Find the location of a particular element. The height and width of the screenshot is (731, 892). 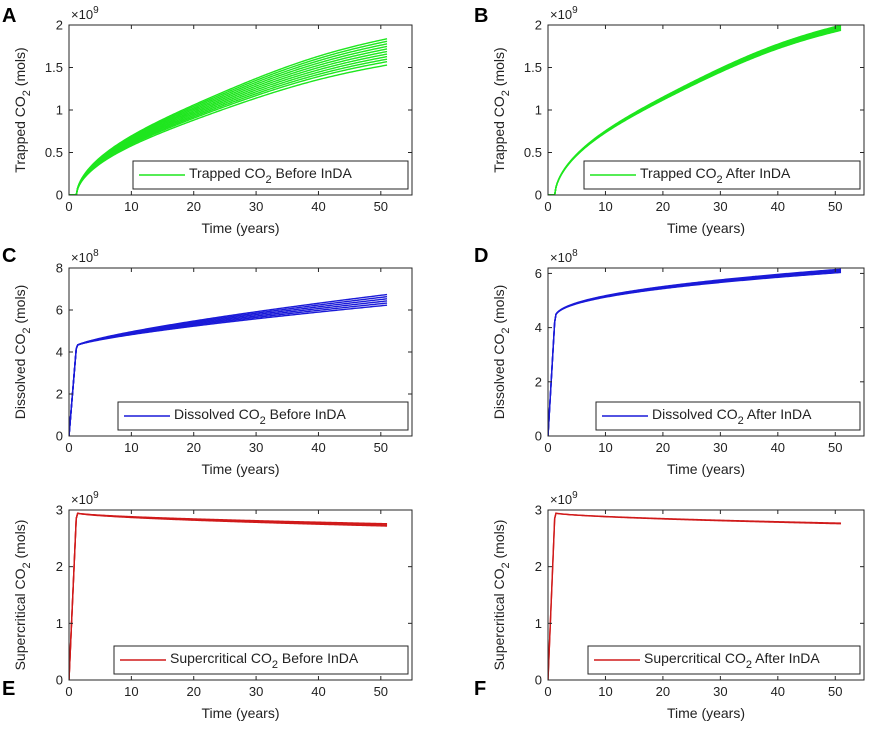

legend: Dissolved CO2 Before InDA is located at coordinates (263, 416).